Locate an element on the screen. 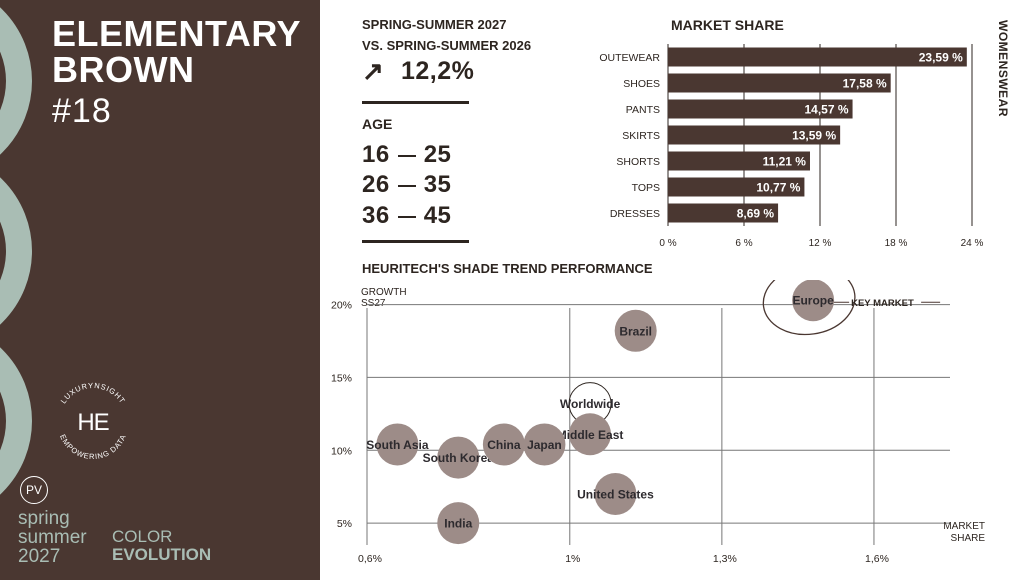  y-axis-label-line1: GROWTH is located at coordinates (384, 292).